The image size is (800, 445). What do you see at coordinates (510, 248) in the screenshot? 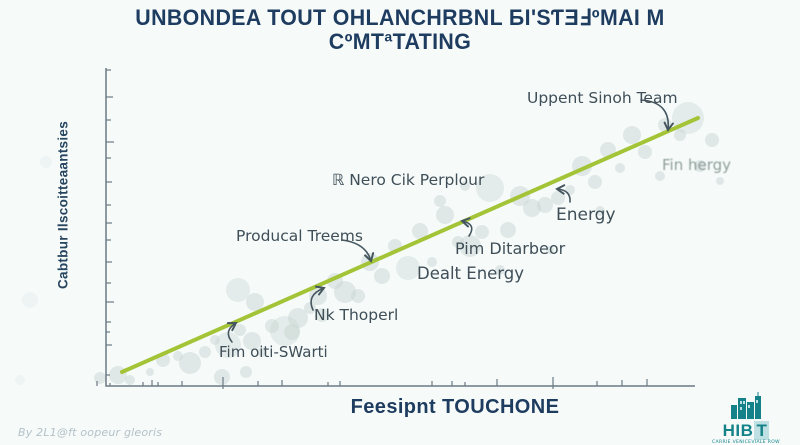
I see `annotation-pim-ditarbeor: Pim Ditarbeor` at bounding box center [510, 248].